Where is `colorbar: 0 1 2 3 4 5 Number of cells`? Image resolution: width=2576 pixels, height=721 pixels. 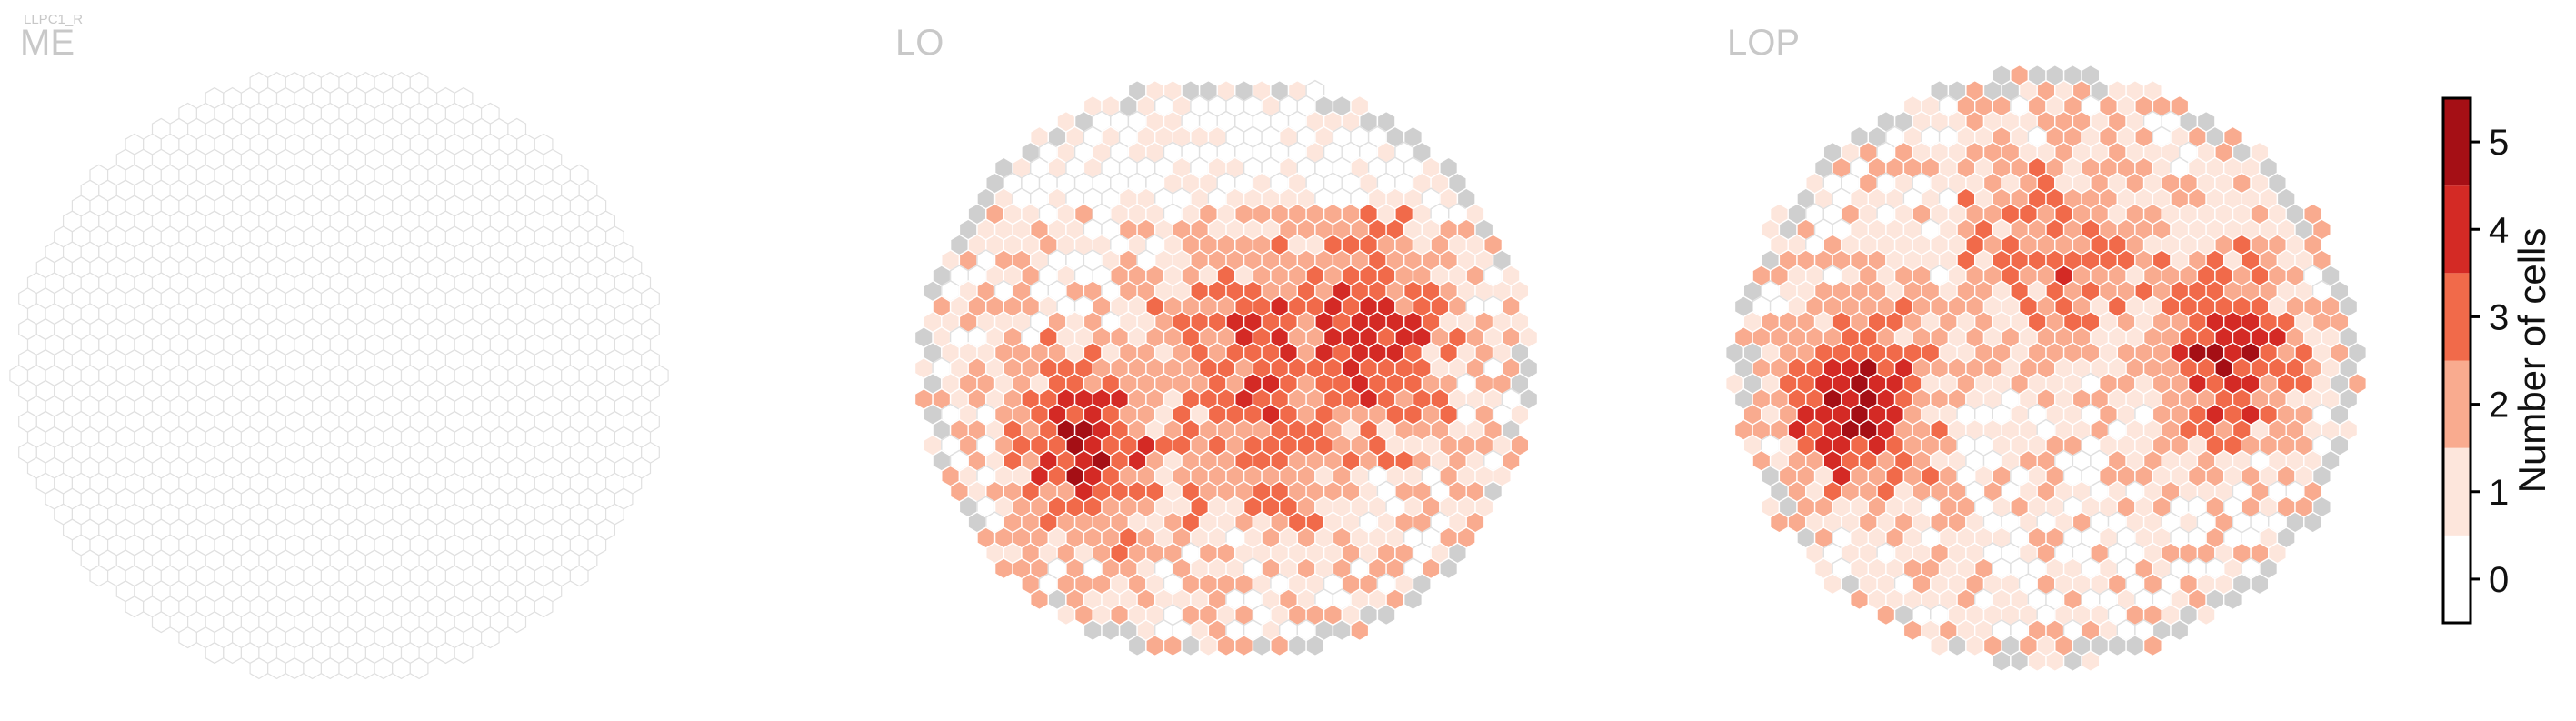
colorbar: 0 1 2 3 4 5 Number of cells is located at coordinates (2497, 360).